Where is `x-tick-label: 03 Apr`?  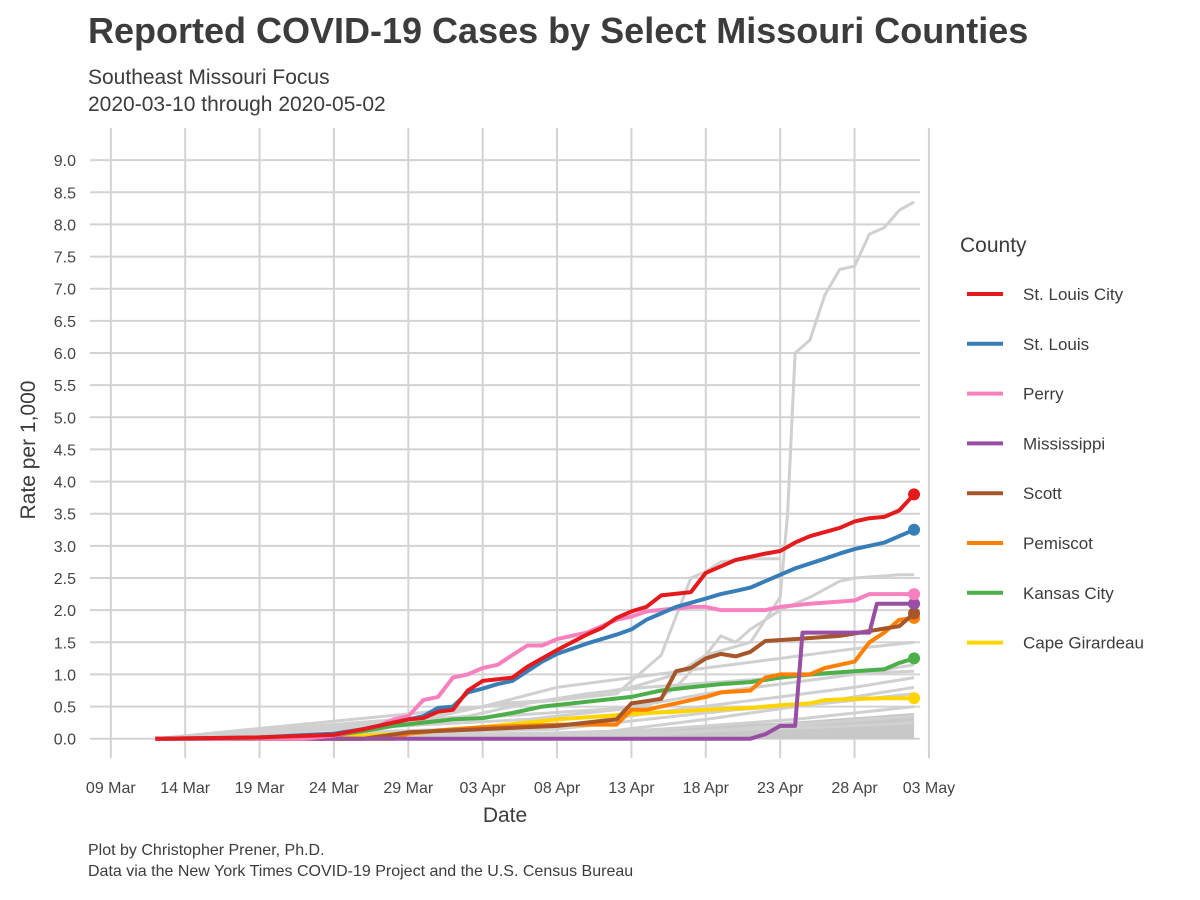
x-tick-label: 03 Apr is located at coordinates (483, 788).